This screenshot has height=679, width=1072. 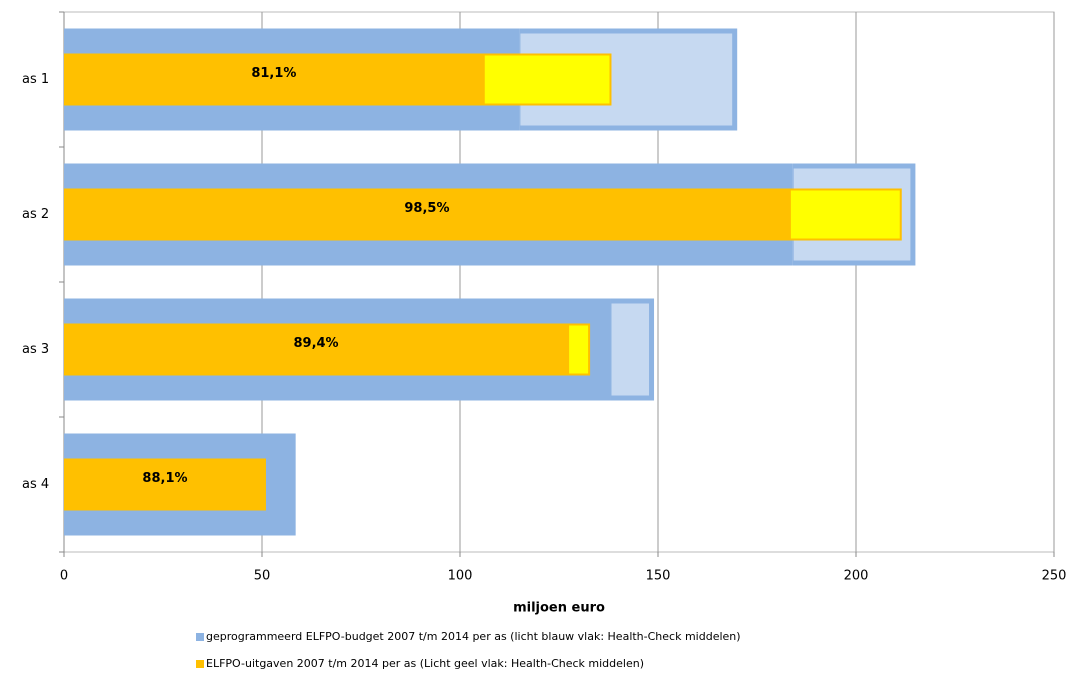 I want to click on x-tick-label: 0, so click(x=64, y=576).